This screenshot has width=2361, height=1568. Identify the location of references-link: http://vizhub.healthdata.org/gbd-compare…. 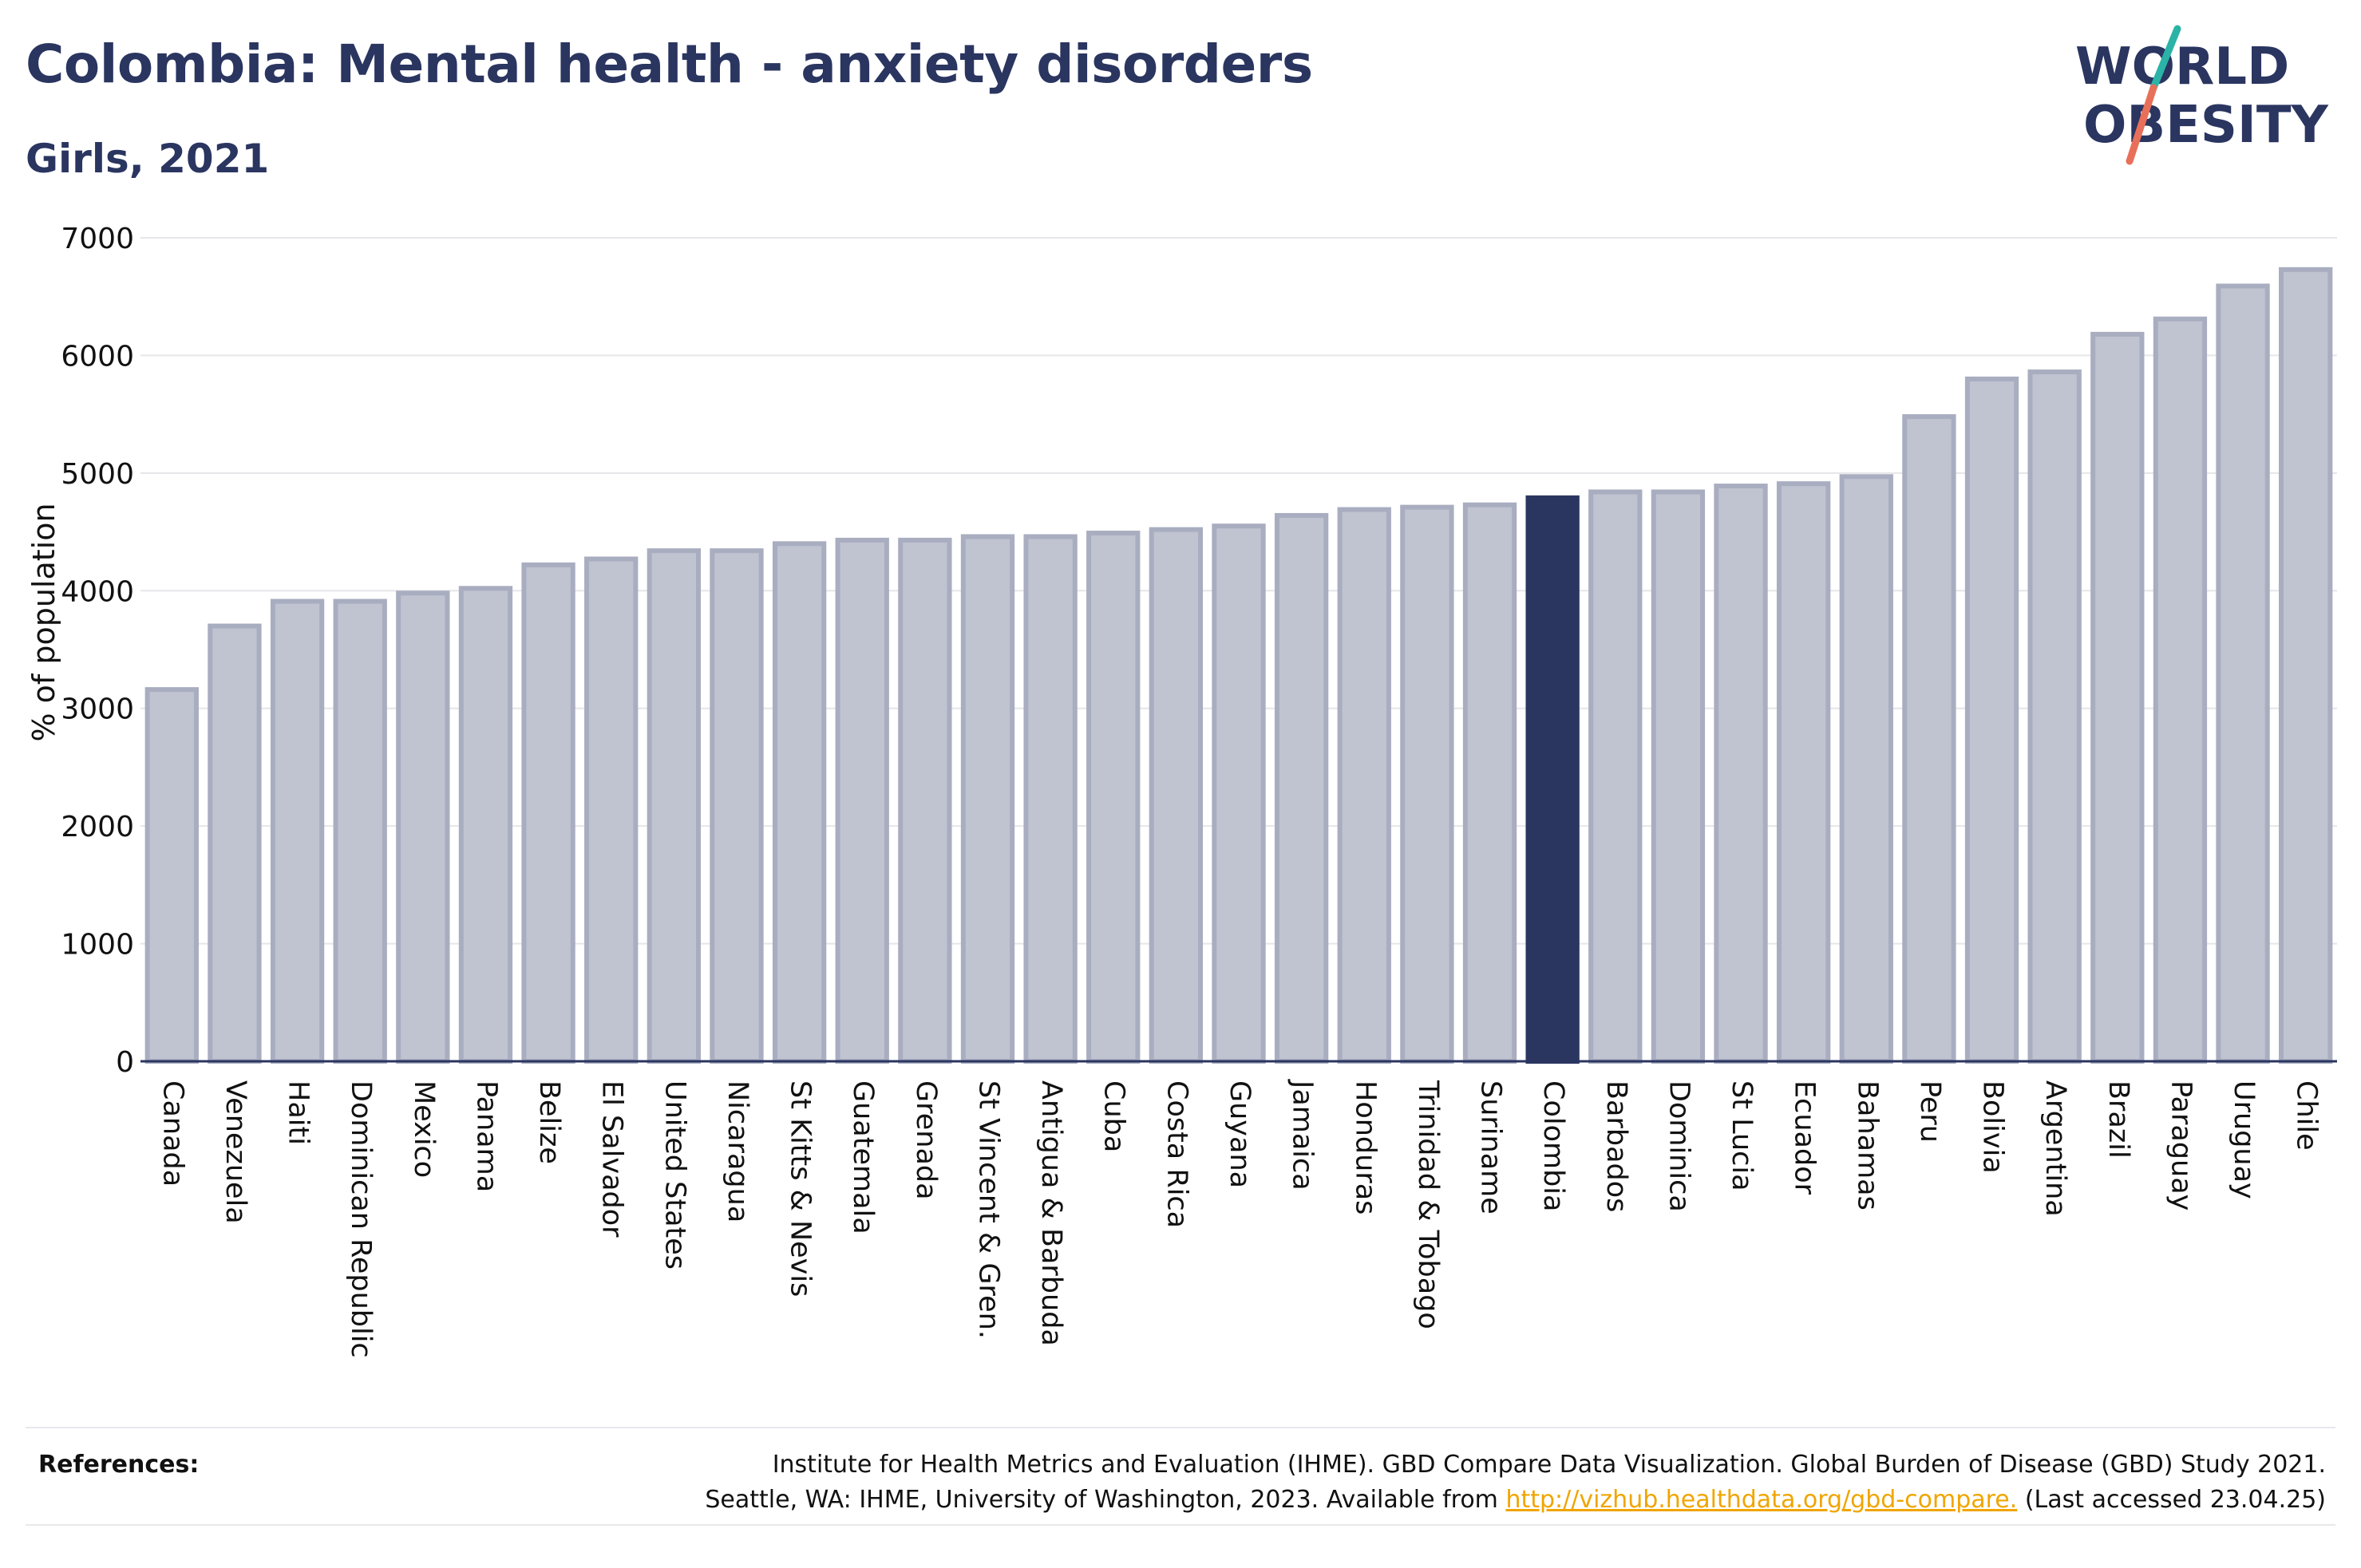
(1761, 1500).